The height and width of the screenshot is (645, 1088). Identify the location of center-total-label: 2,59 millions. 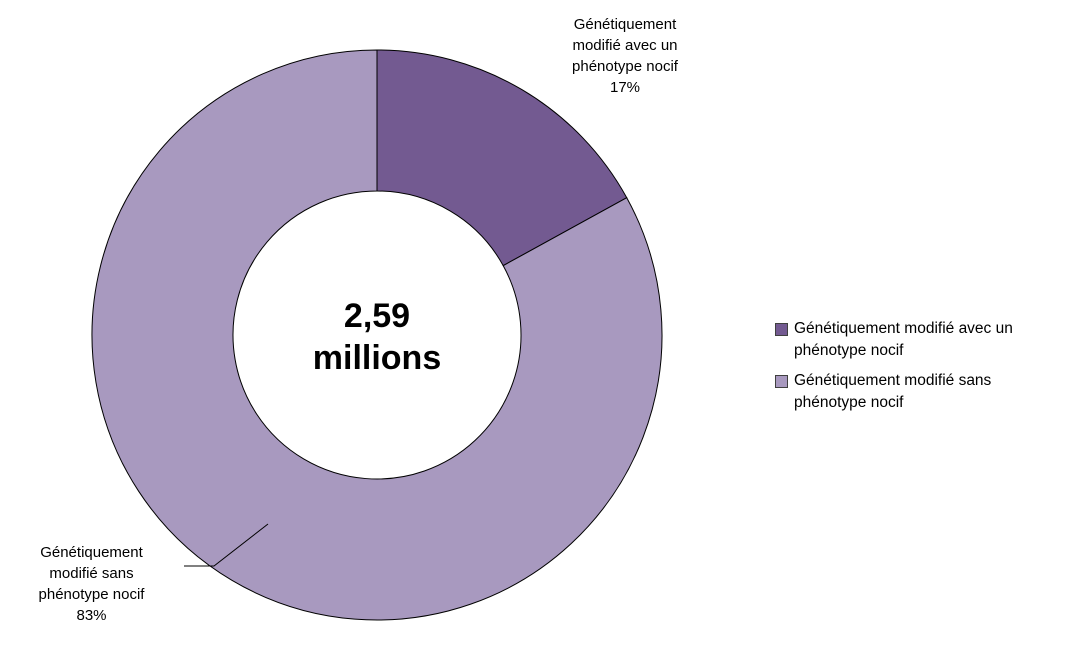
(377, 337).